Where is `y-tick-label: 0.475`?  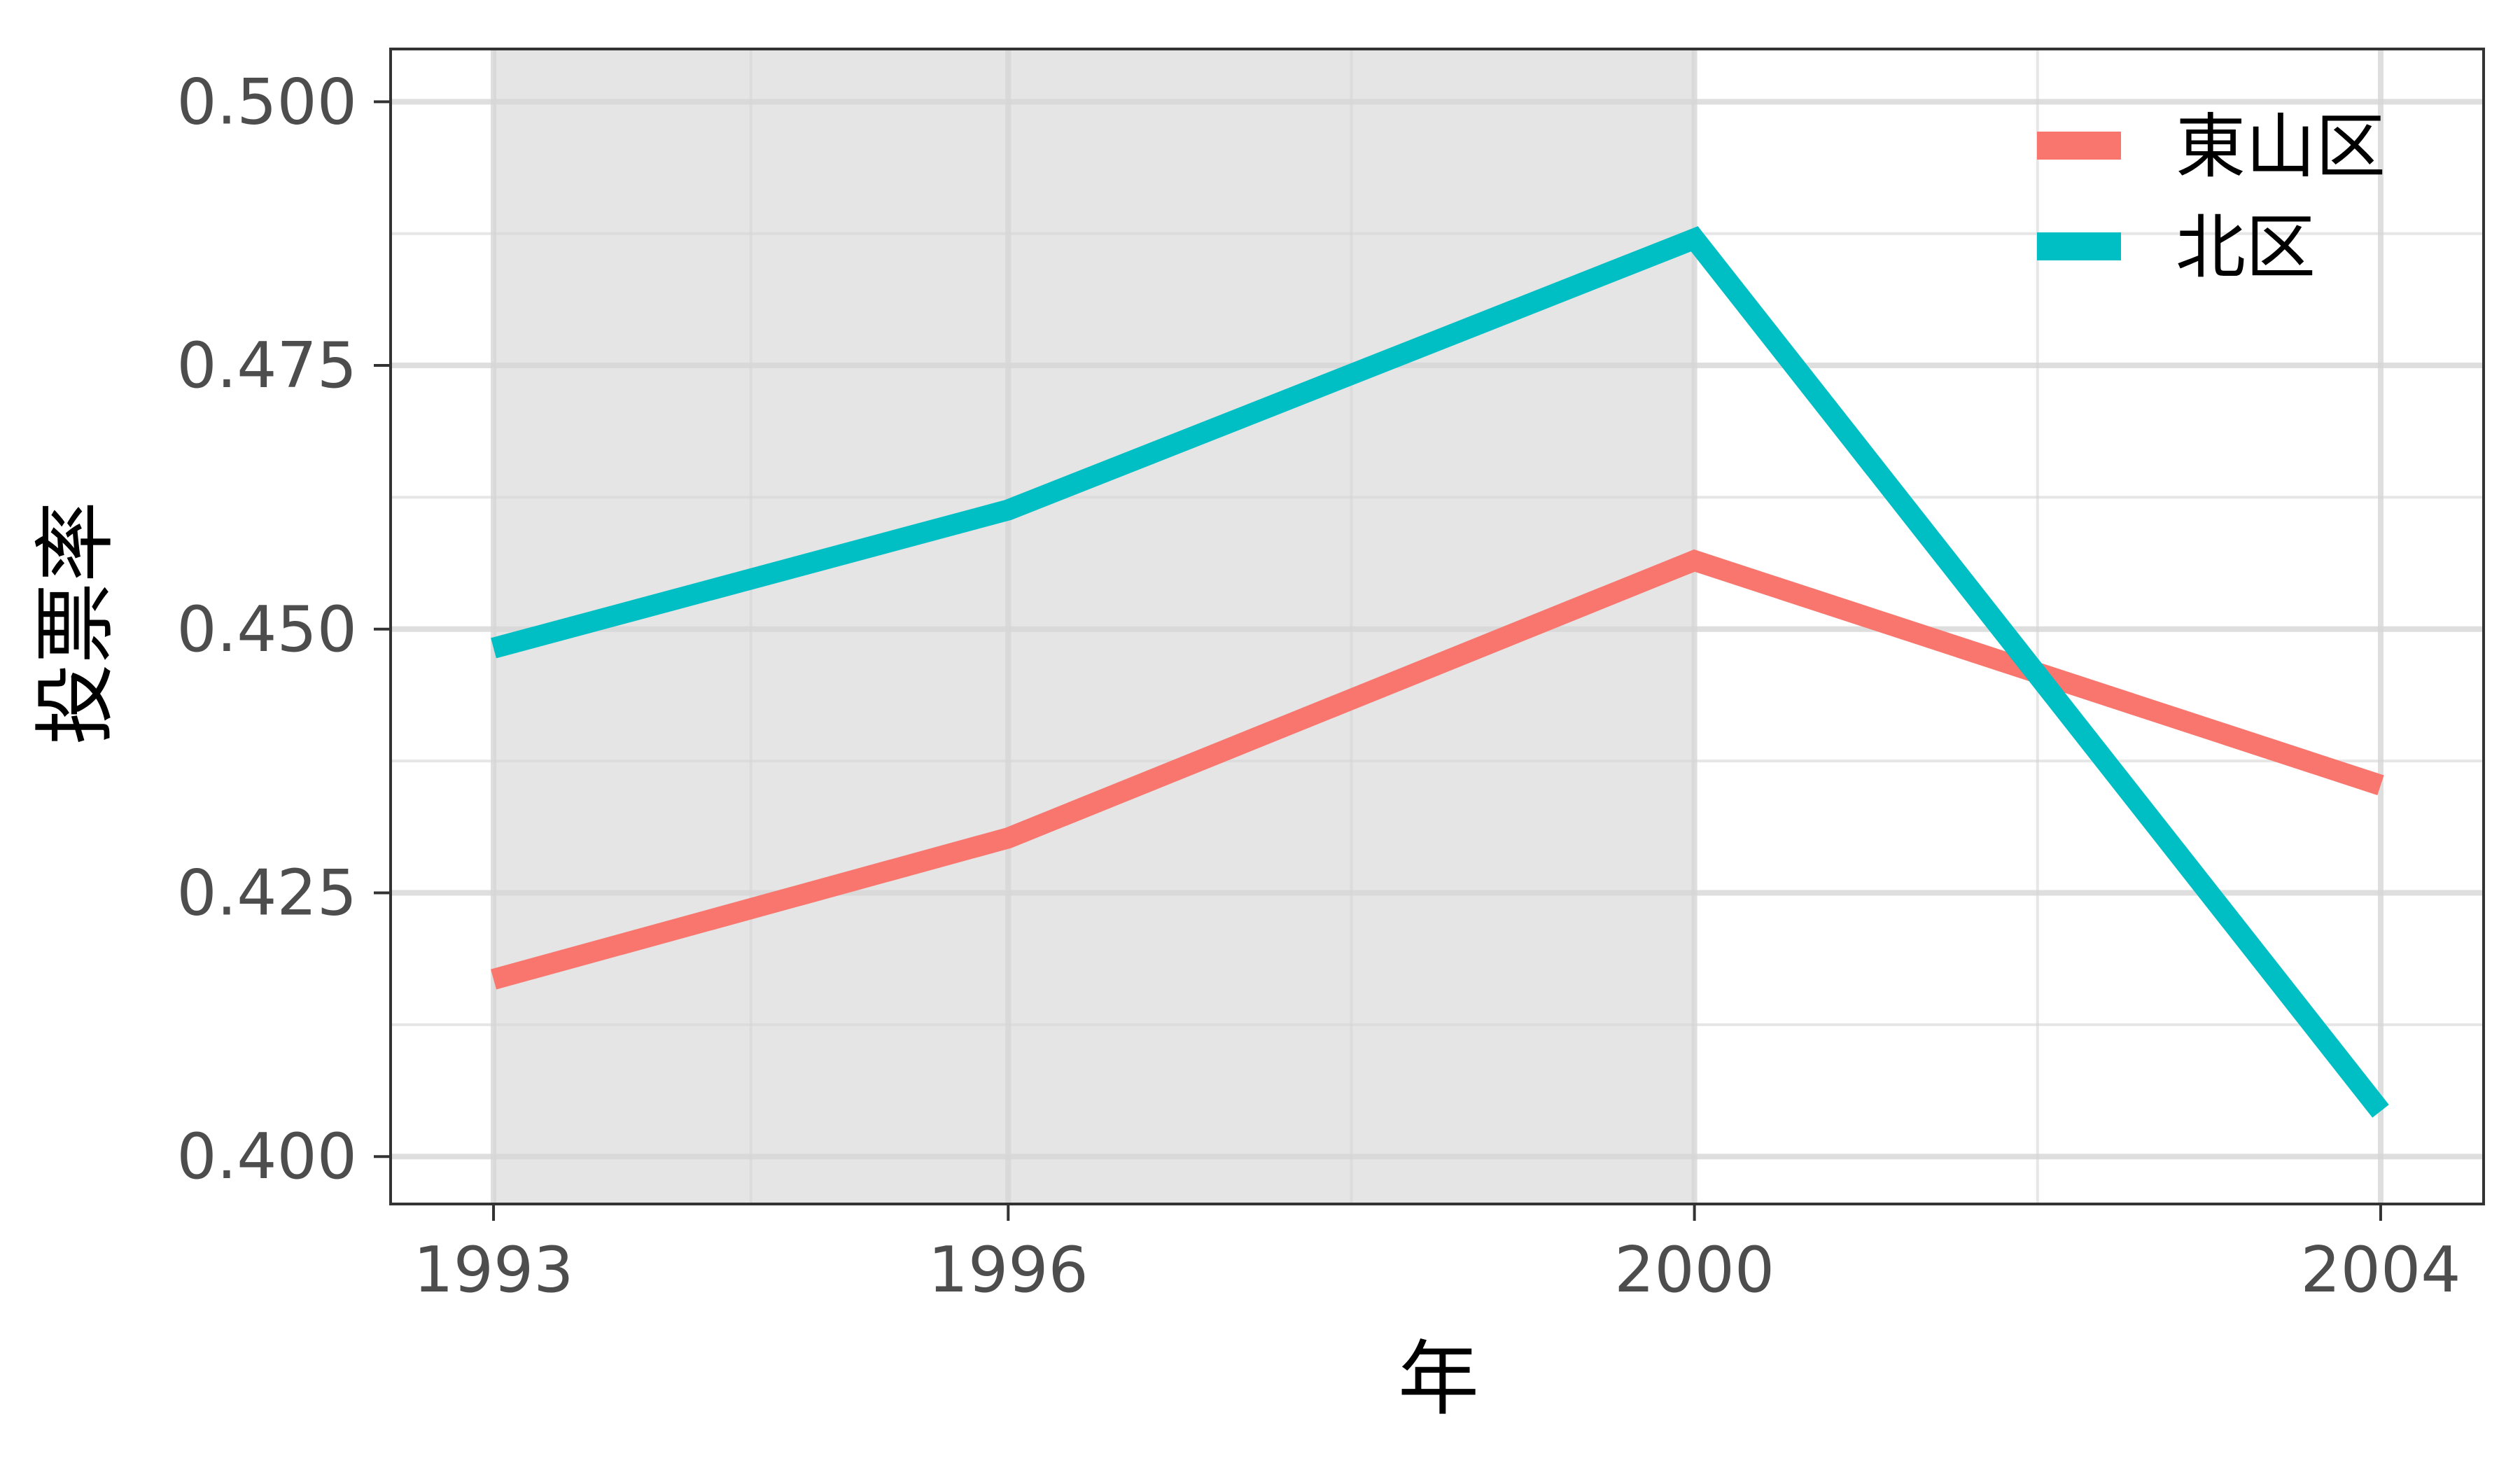
y-tick-label: 0.475 is located at coordinates (266, 365).